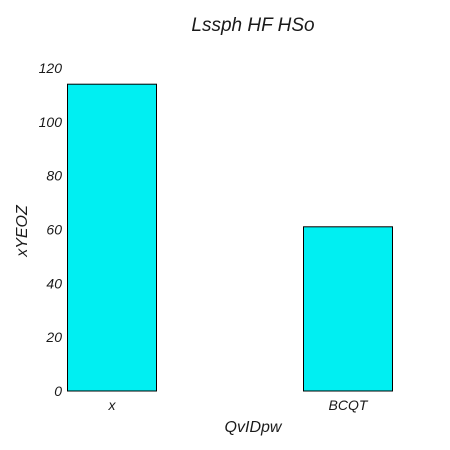 This screenshot has height=450, width=450. I want to click on y-axis-ticks: 0 20 40 60 80 100 120, so click(51, 229).